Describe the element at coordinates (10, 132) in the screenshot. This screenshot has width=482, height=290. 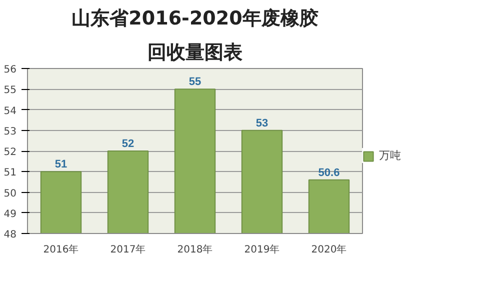
I see `y-tick-label: 53` at that location.